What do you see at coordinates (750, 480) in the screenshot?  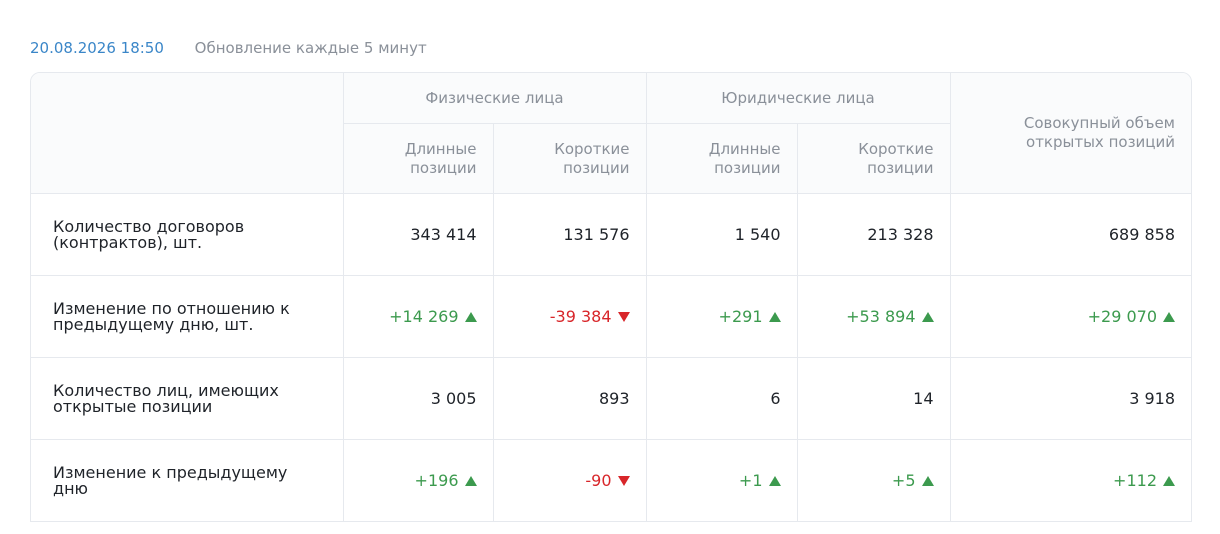 I see `cell-value: +1` at bounding box center [750, 480].